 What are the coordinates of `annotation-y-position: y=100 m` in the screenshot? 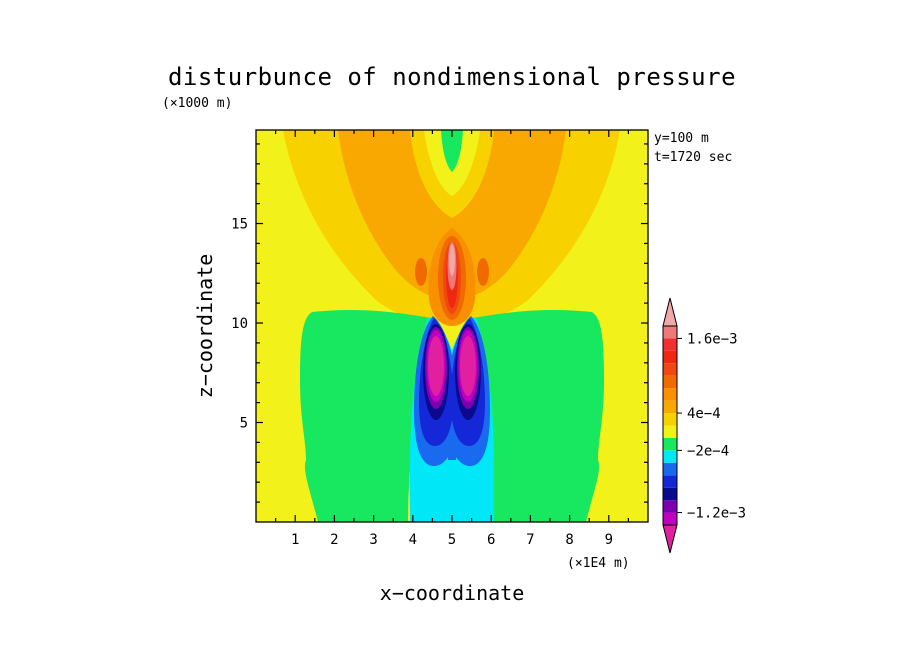 It's located at (681, 138).